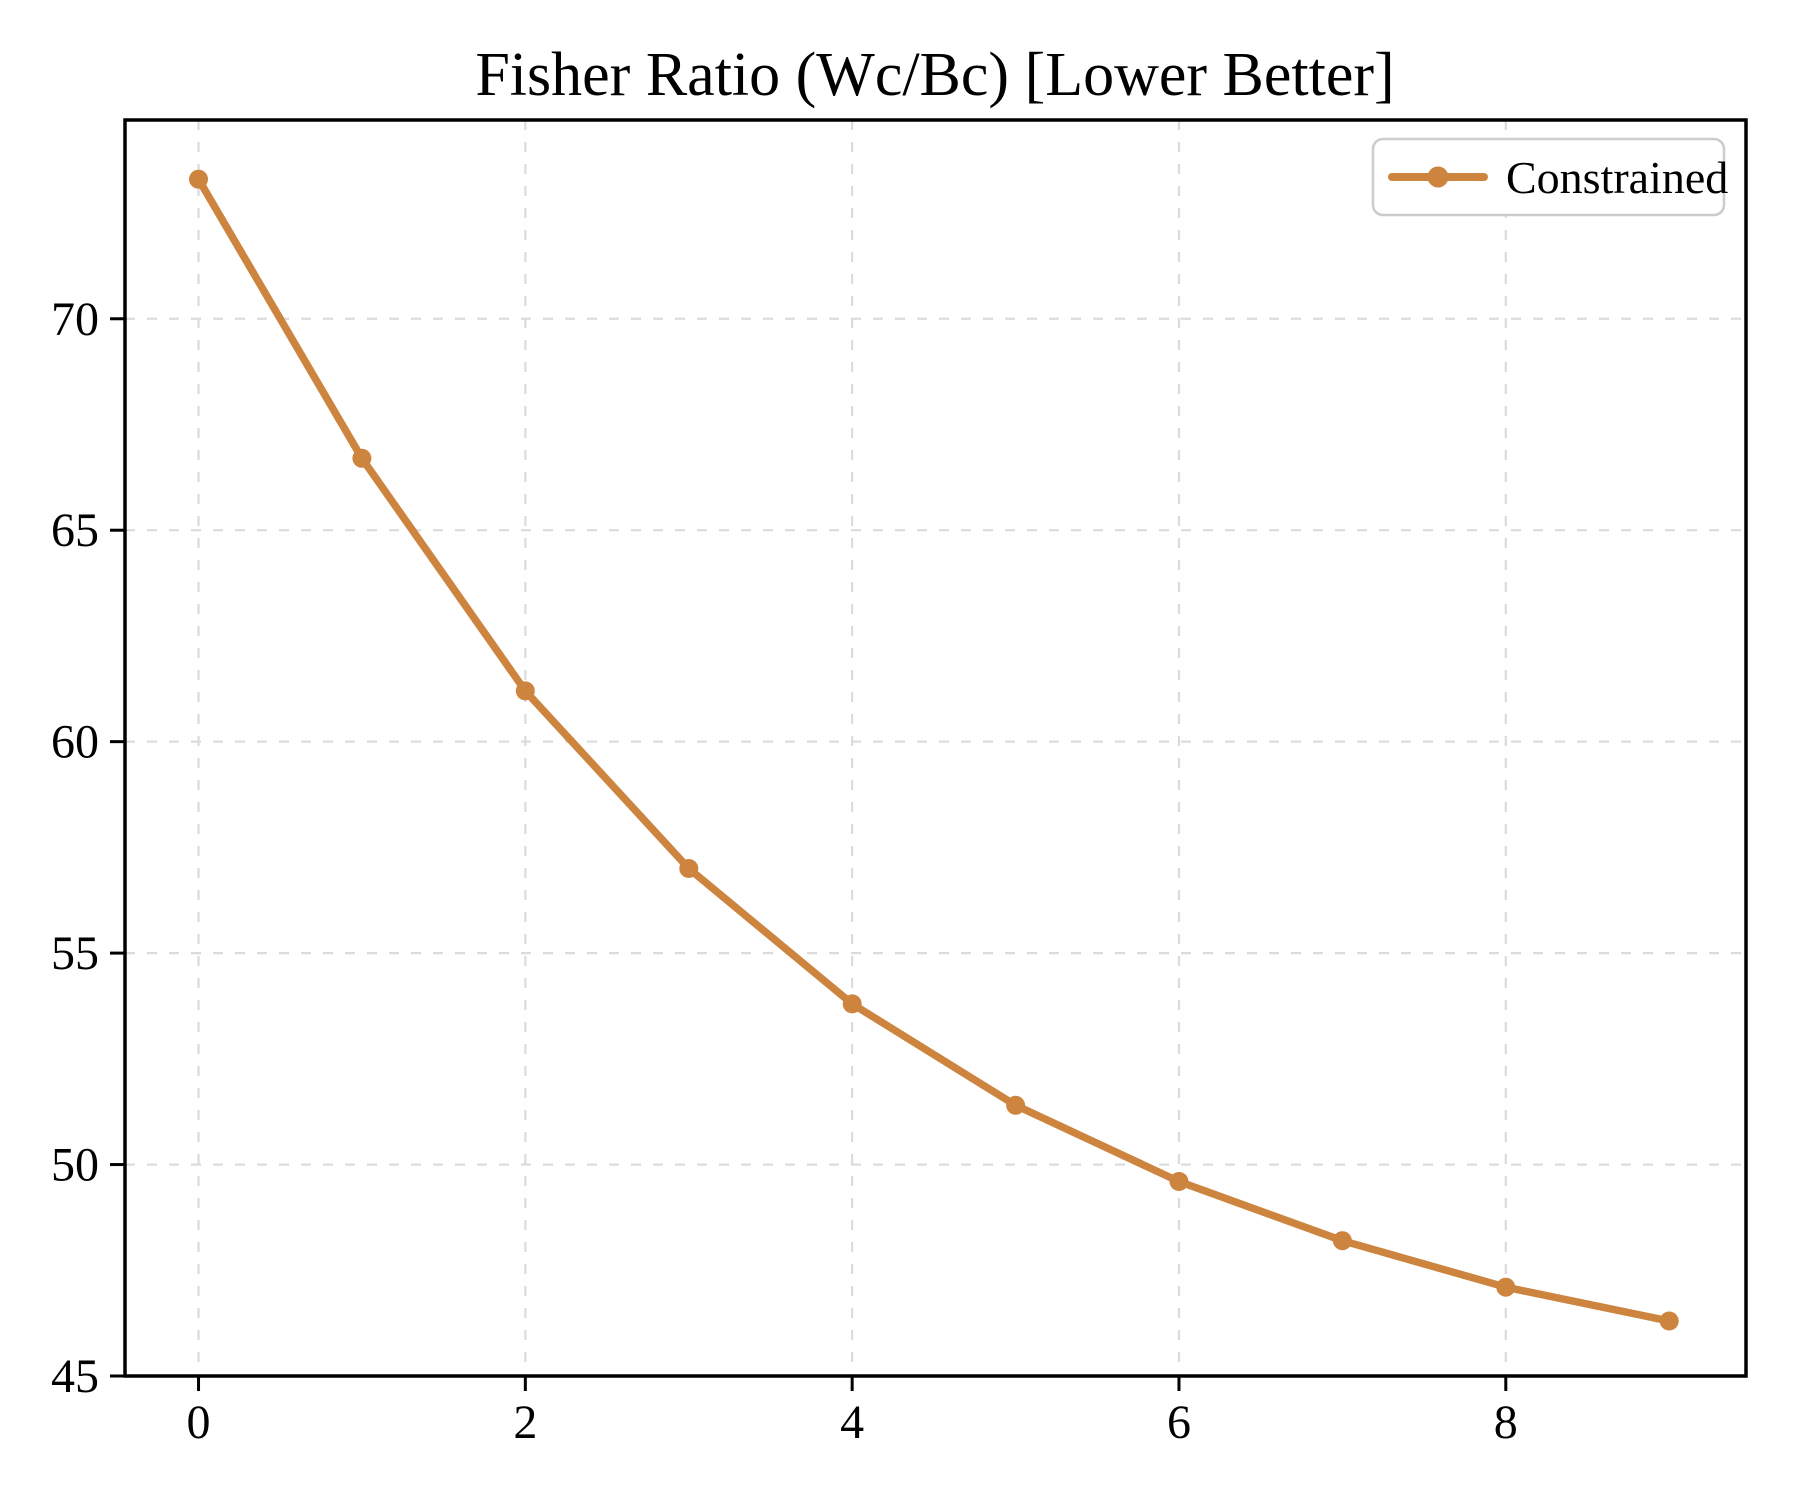 The height and width of the screenshot is (1505, 1800). I want to click on legend-label: Constrained, so click(1617, 177).